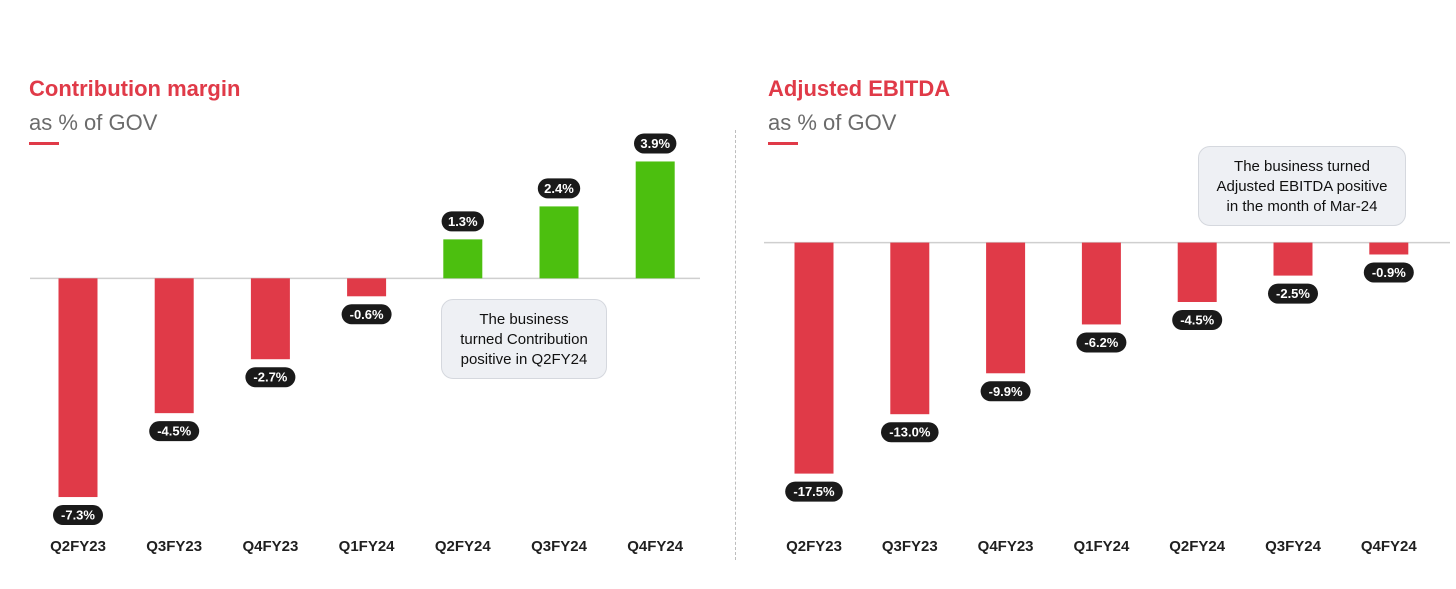  I want to click on annotation-line: Adjusted EBITDA positive, so click(1302, 186).